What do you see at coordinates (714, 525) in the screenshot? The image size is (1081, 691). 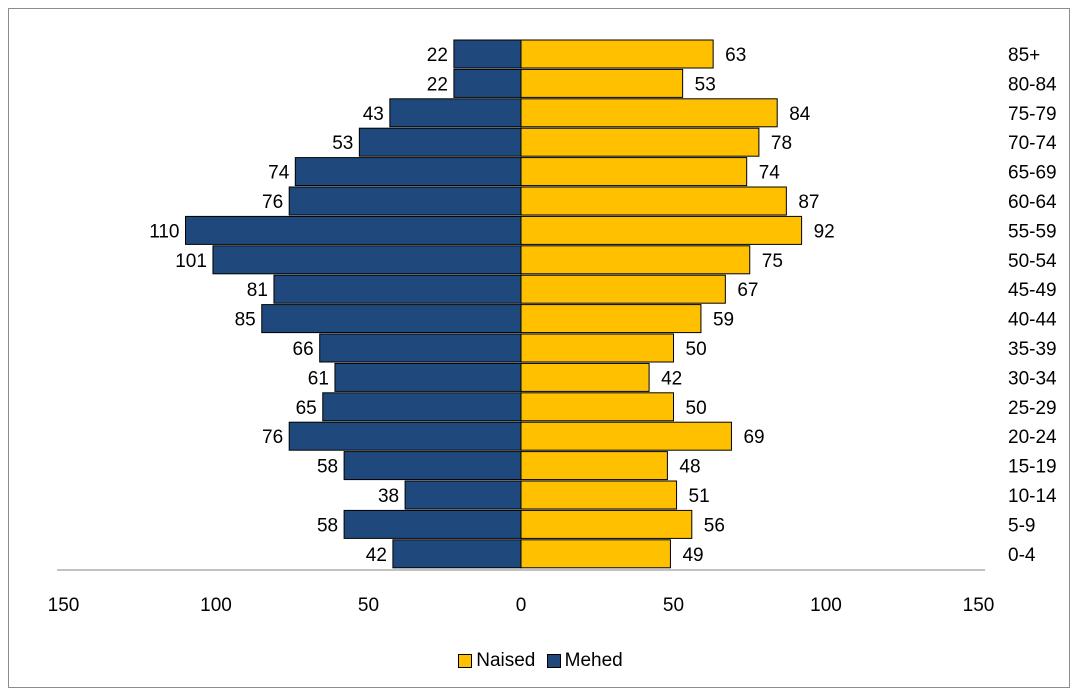 I see `data-label-naised: 56` at bounding box center [714, 525].